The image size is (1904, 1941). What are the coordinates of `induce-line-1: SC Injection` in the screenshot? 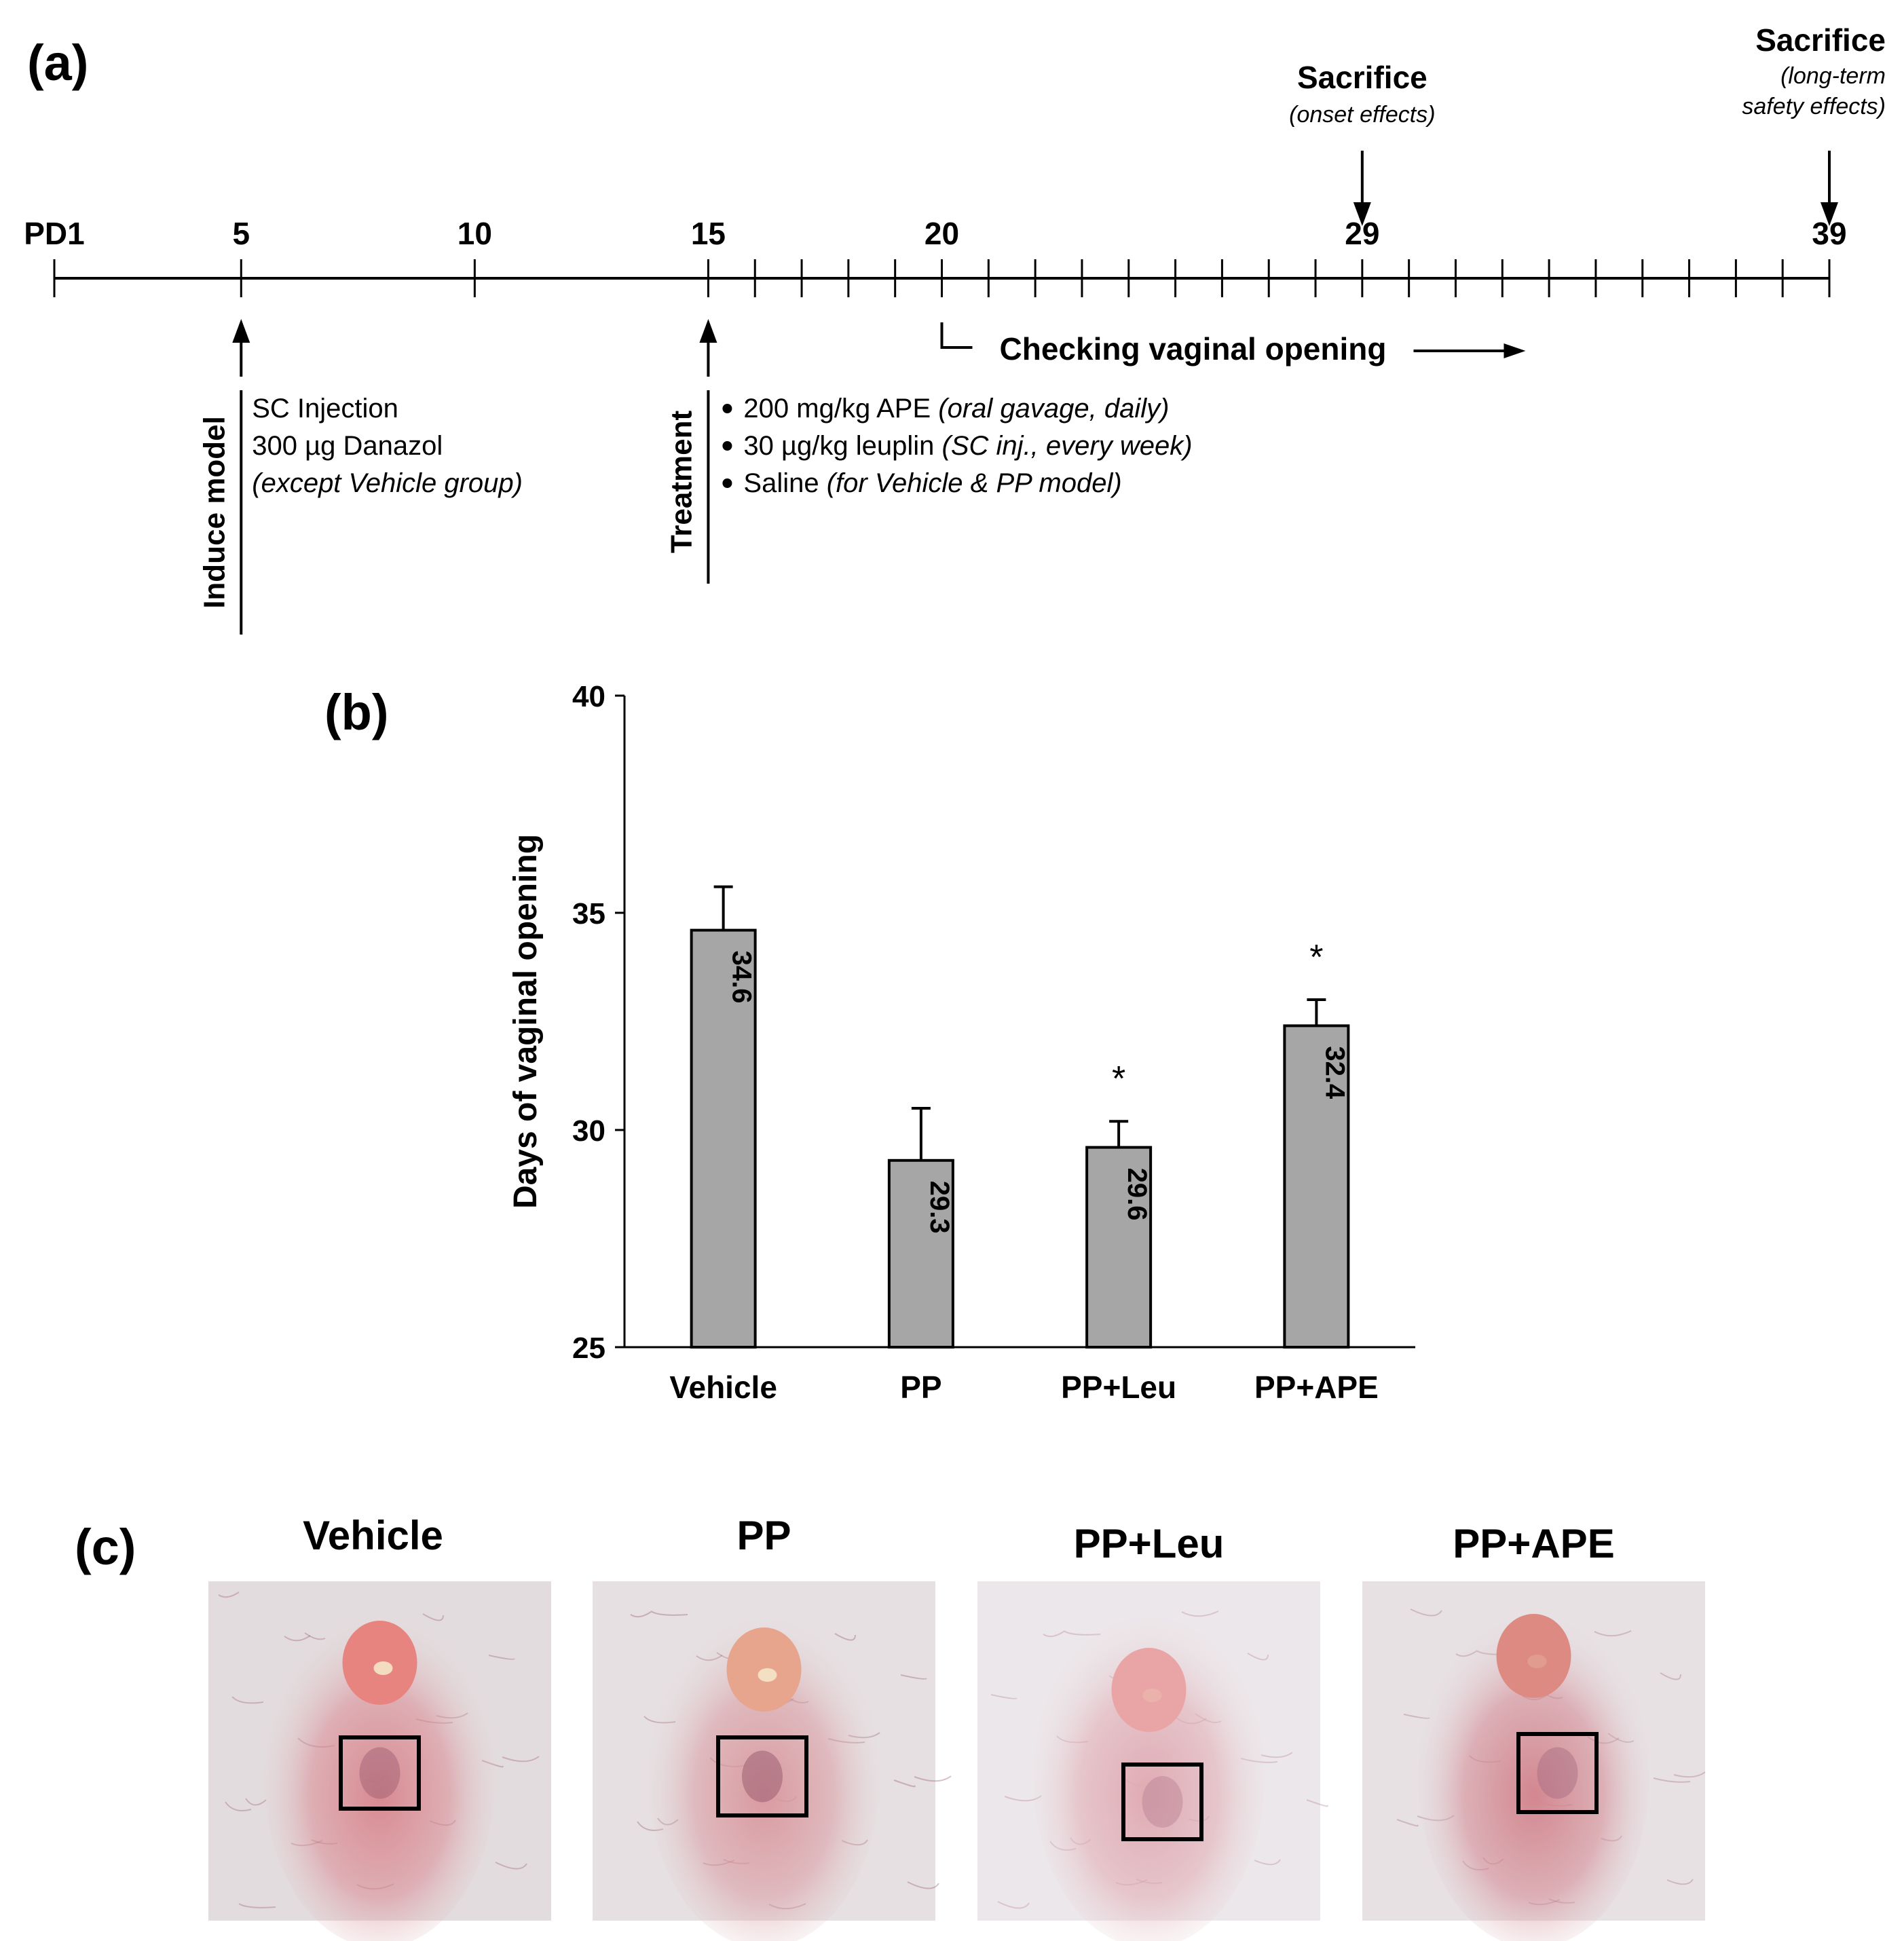 It's located at (325, 408).